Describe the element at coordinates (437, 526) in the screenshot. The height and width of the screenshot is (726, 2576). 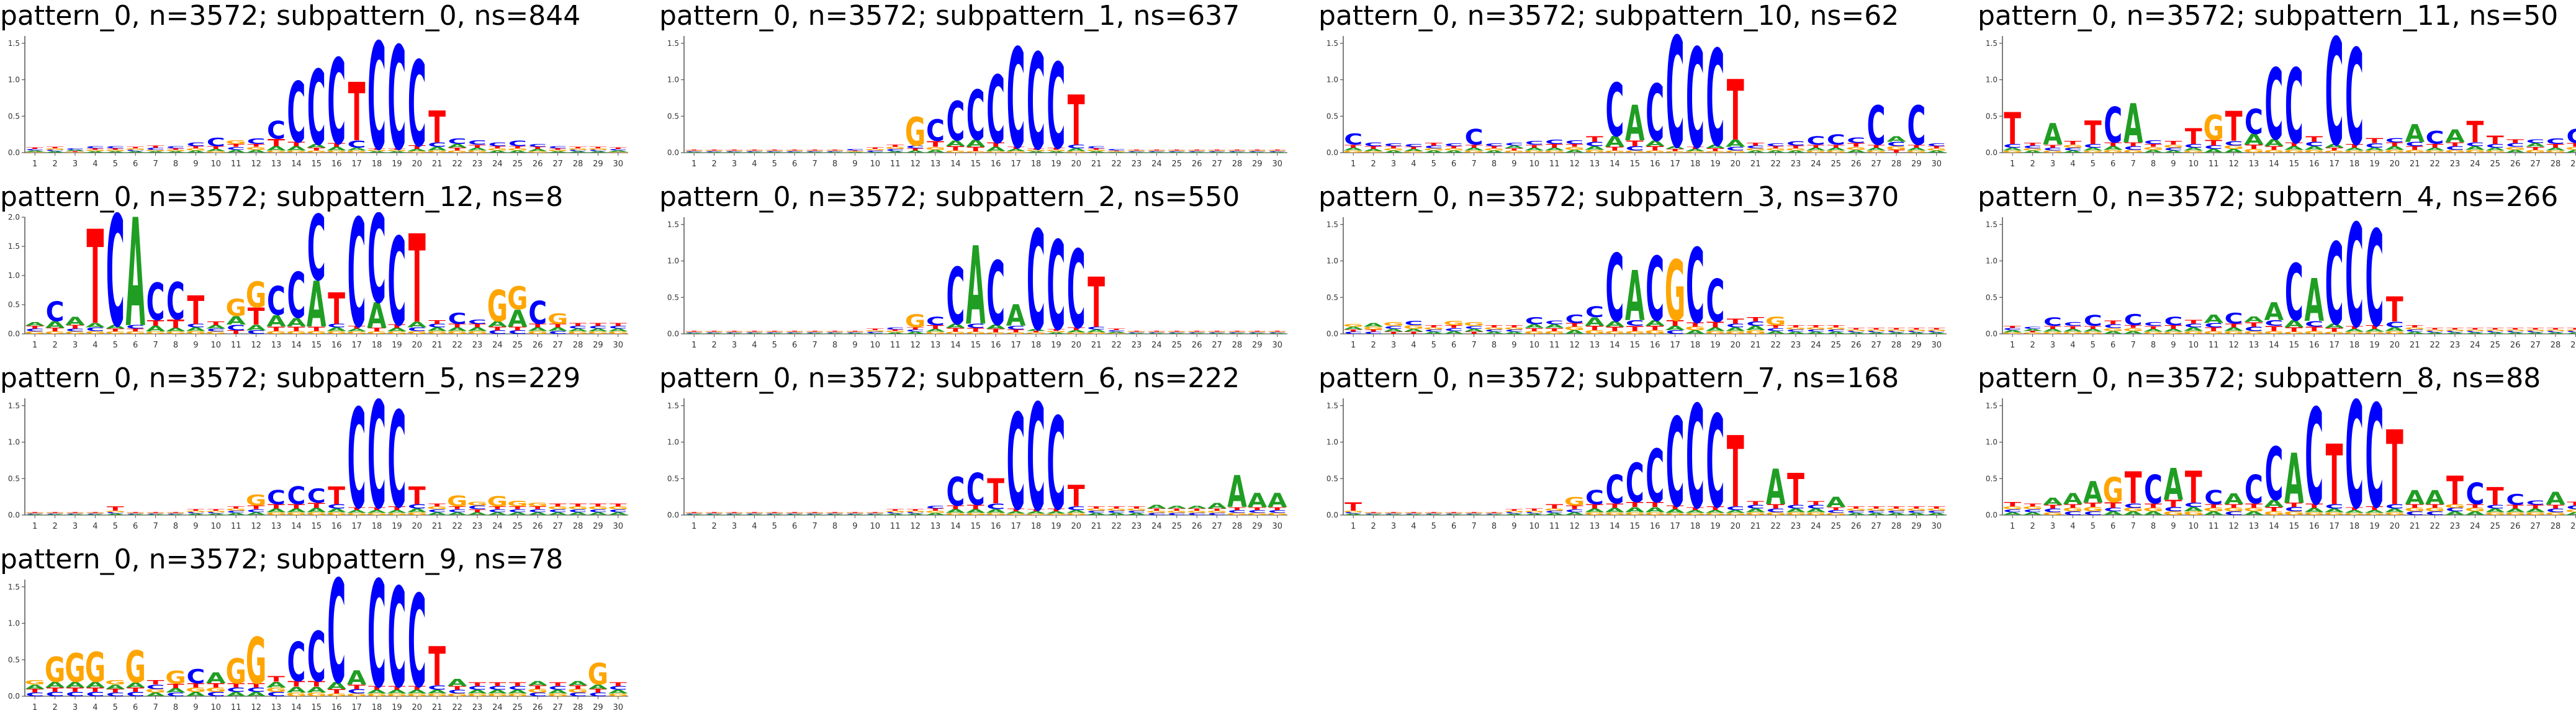
I see `x-tick-label: 21` at that location.